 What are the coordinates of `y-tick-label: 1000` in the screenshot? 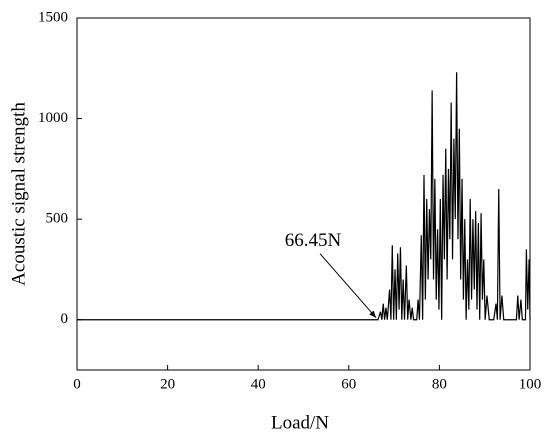 It's located at (53, 118).